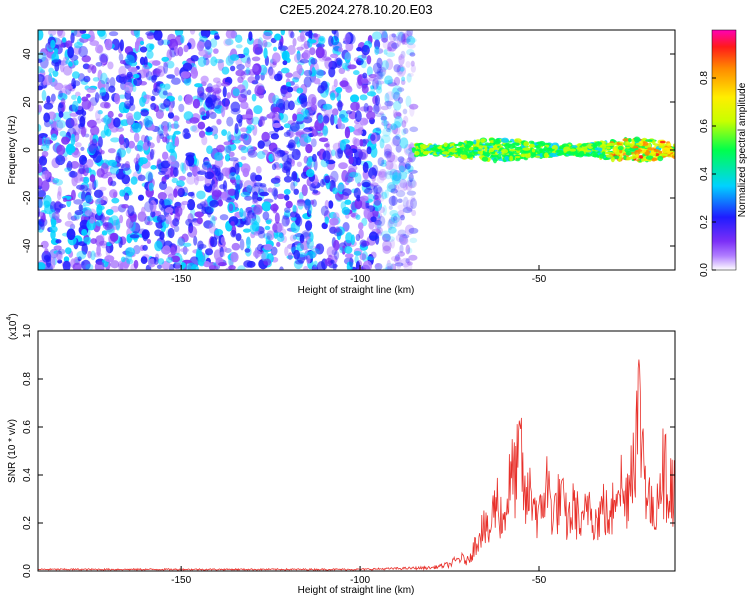  What do you see at coordinates (27, 150) in the screenshot?
I see `y-tick-label: 0` at bounding box center [27, 150].